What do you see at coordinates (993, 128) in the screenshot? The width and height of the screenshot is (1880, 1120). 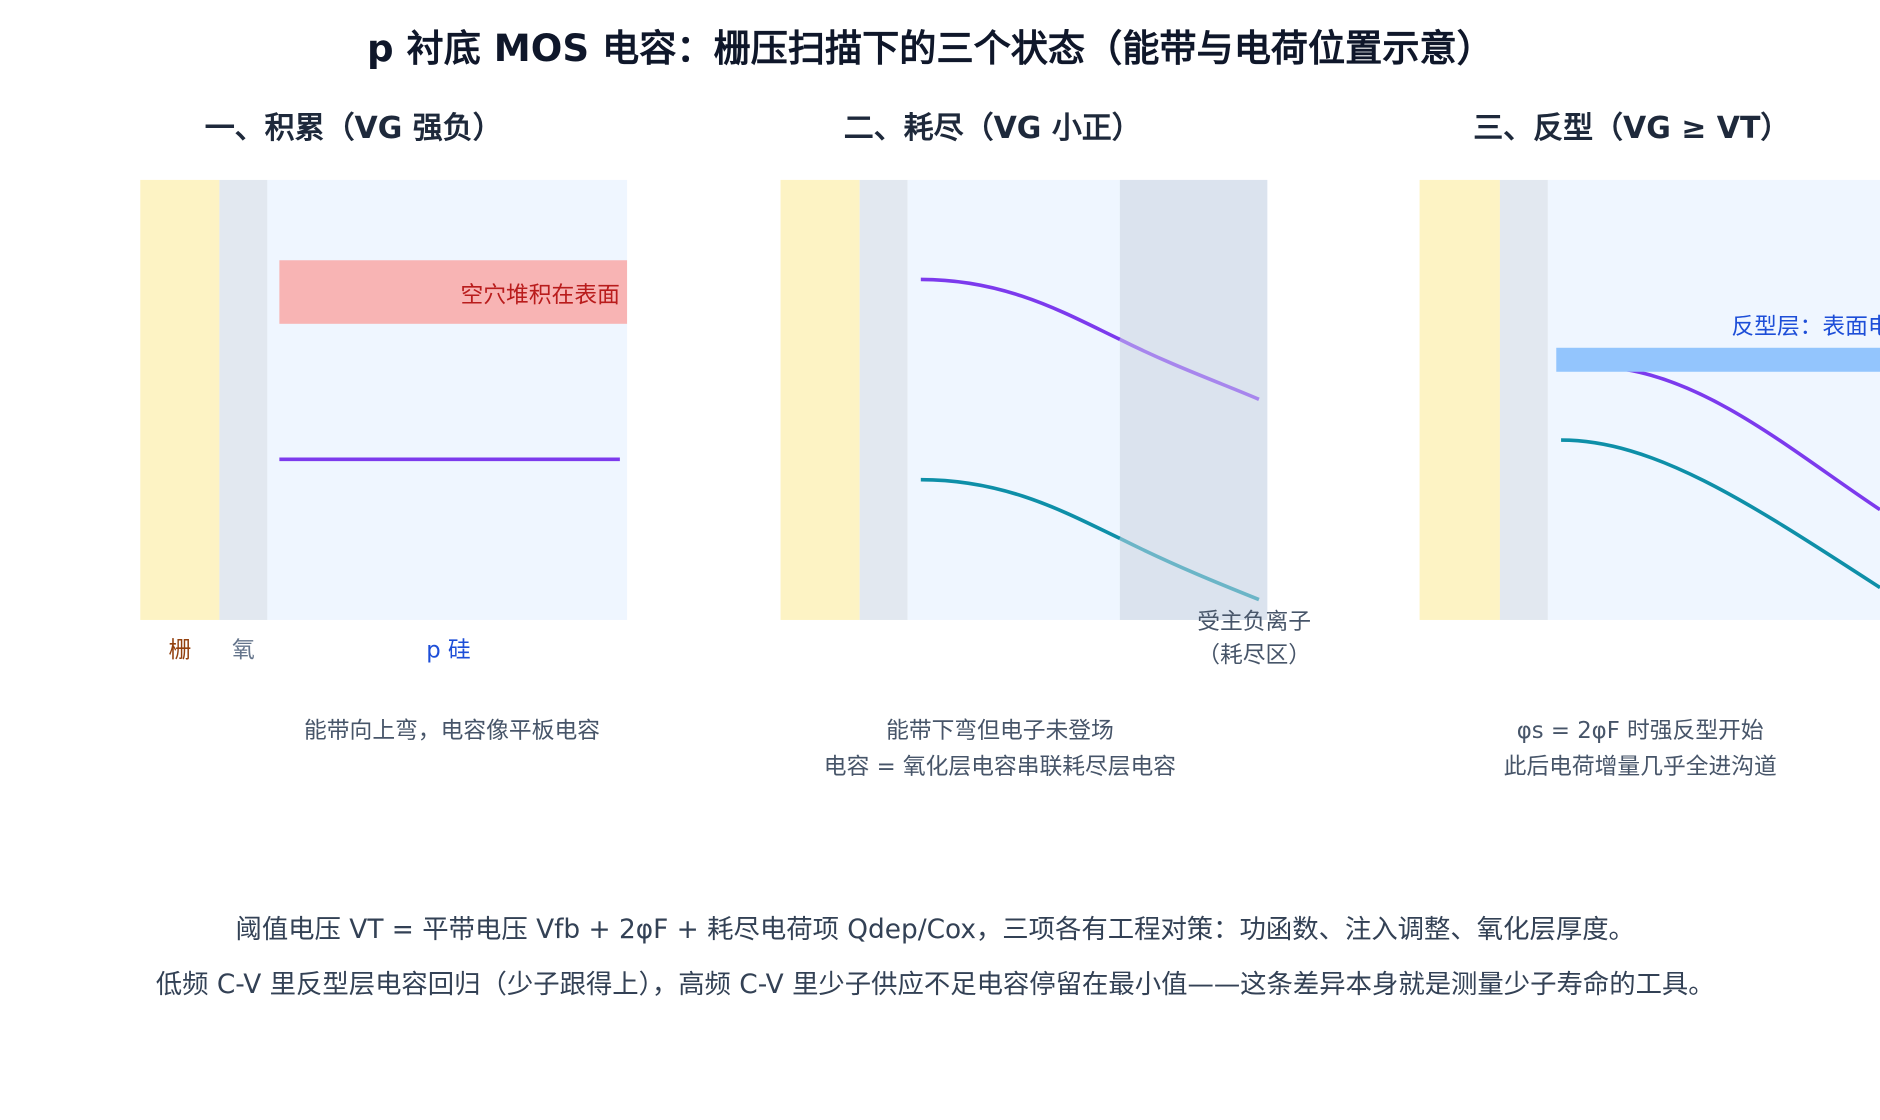 I see `panel-heading: 二、耗尽（VG 小正）` at bounding box center [993, 128].